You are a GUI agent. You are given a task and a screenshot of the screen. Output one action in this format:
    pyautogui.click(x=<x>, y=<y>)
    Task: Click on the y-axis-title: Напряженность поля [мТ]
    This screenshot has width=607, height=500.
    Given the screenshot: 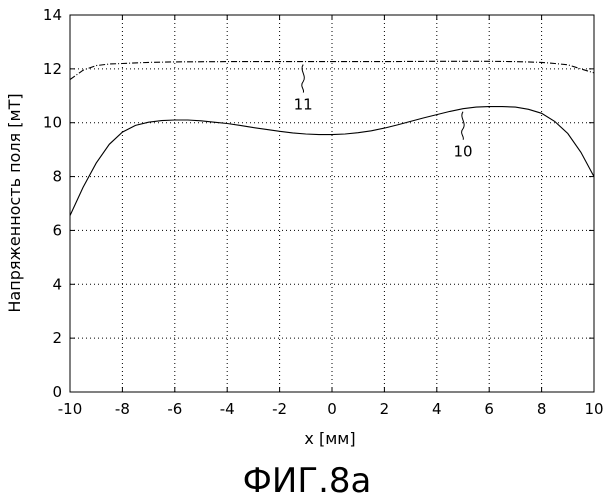 What is the action you would take?
    pyautogui.click(x=14, y=202)
    